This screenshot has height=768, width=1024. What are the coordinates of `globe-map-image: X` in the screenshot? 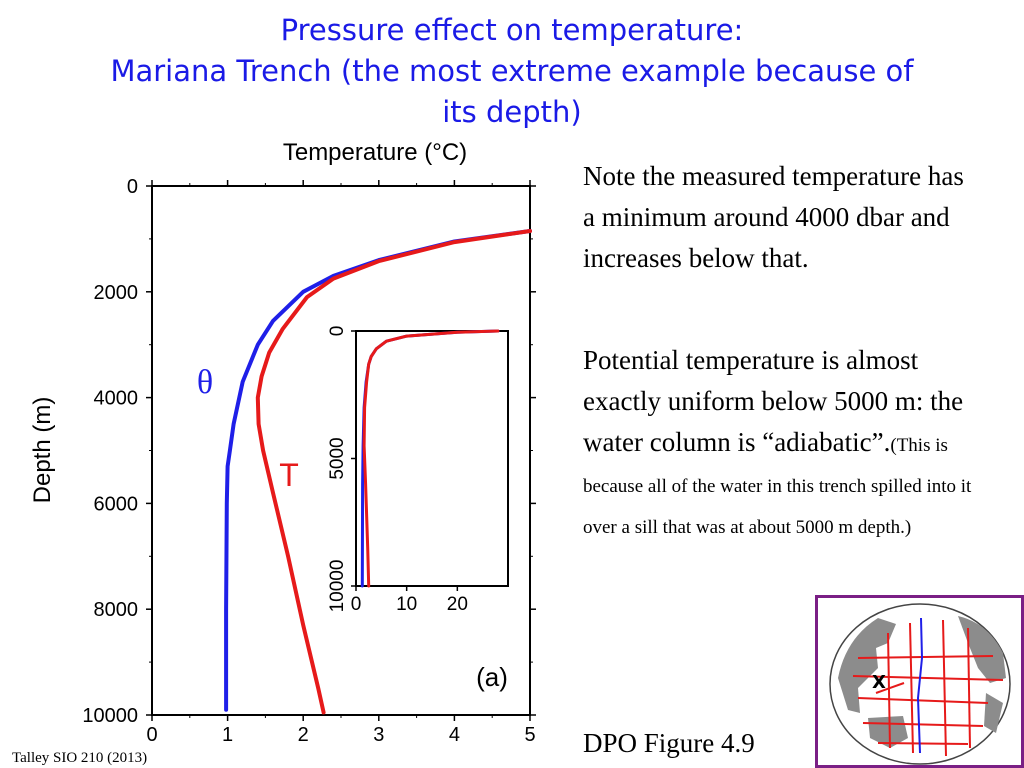 It's located at (920, 684).